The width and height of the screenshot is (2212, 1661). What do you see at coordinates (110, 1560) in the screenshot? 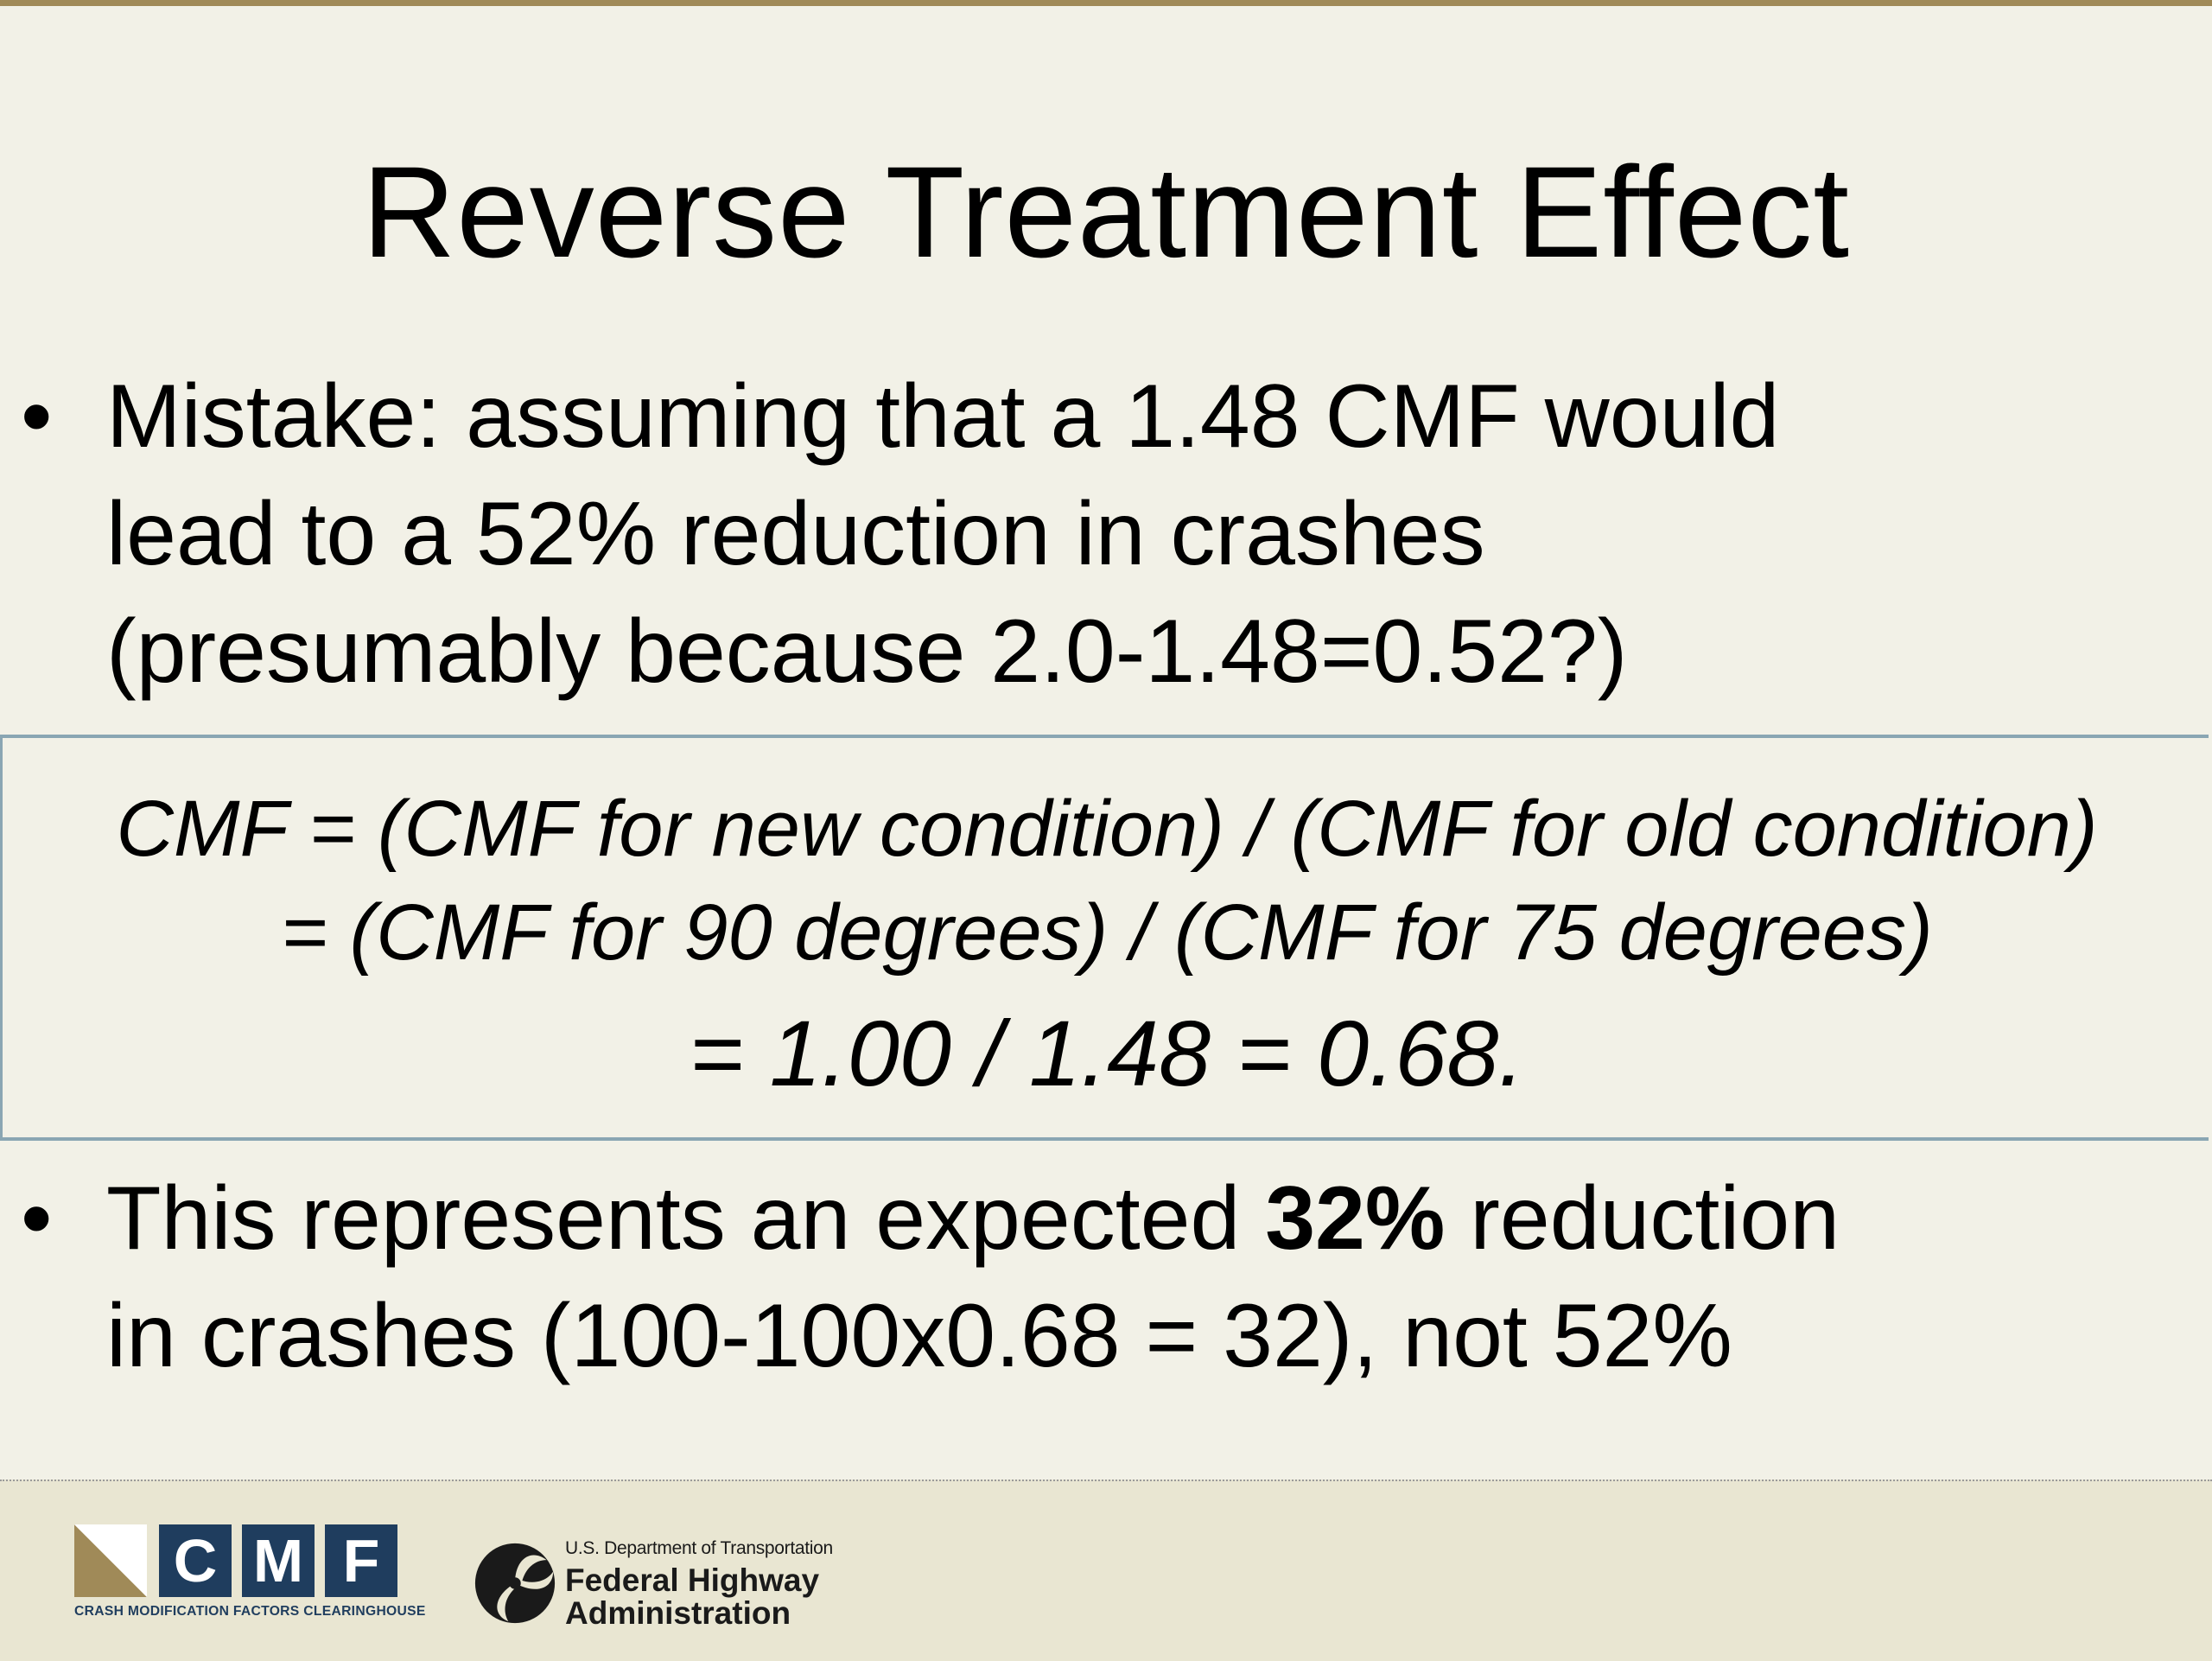
I see `cmf-triangle-icon` at bounding box center [110, 1560].